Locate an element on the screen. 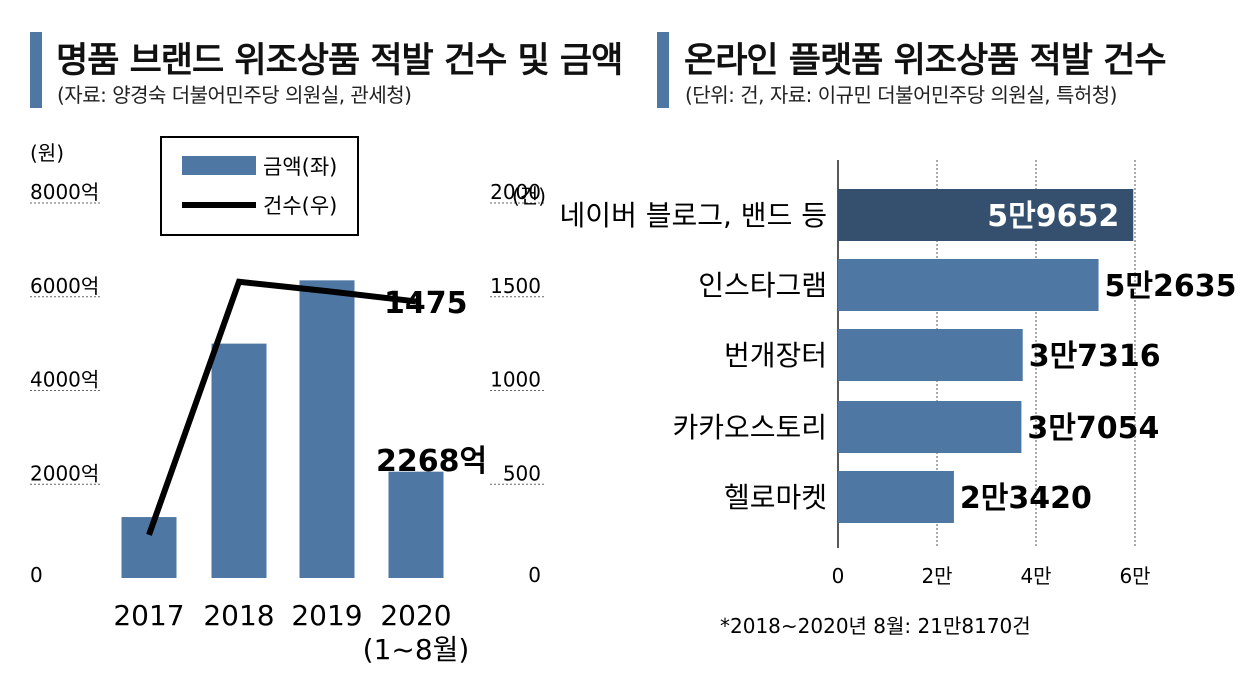 The height and width of the screenshot is (681, 1252). platform-category-label: 번개장터 is located at coordinates (775, 355).